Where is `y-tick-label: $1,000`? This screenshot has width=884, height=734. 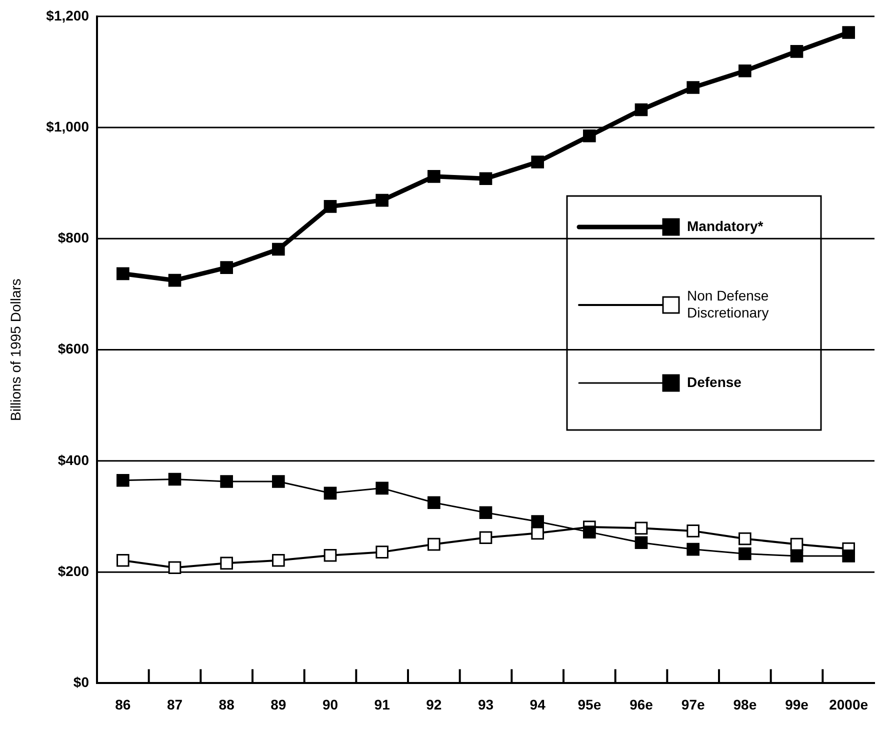
y-tick-label: $1,000 is located at coordinates (68, 126).